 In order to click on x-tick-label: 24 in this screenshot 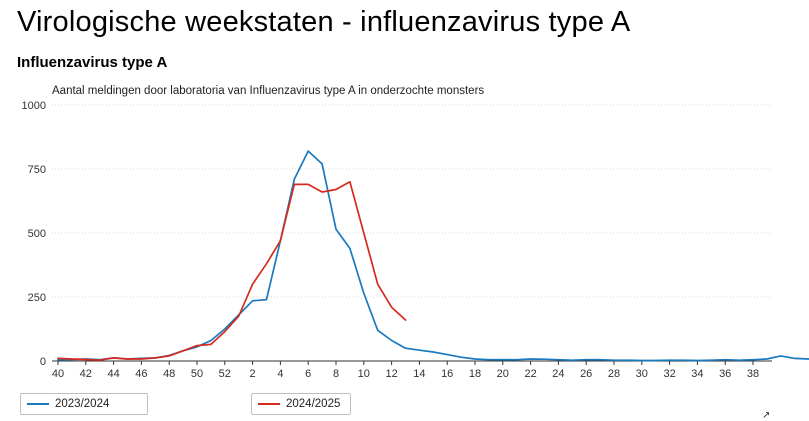, I will do `click(558, 374)`.